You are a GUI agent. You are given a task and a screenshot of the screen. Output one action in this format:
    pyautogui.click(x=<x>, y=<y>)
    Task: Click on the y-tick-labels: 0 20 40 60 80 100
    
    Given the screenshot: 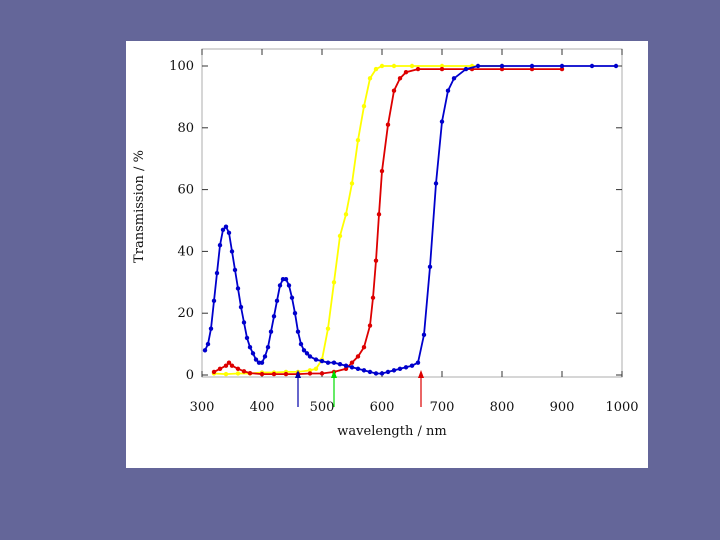 What is the action you would take?
    pyautogui.click(x=181, y=221)
    